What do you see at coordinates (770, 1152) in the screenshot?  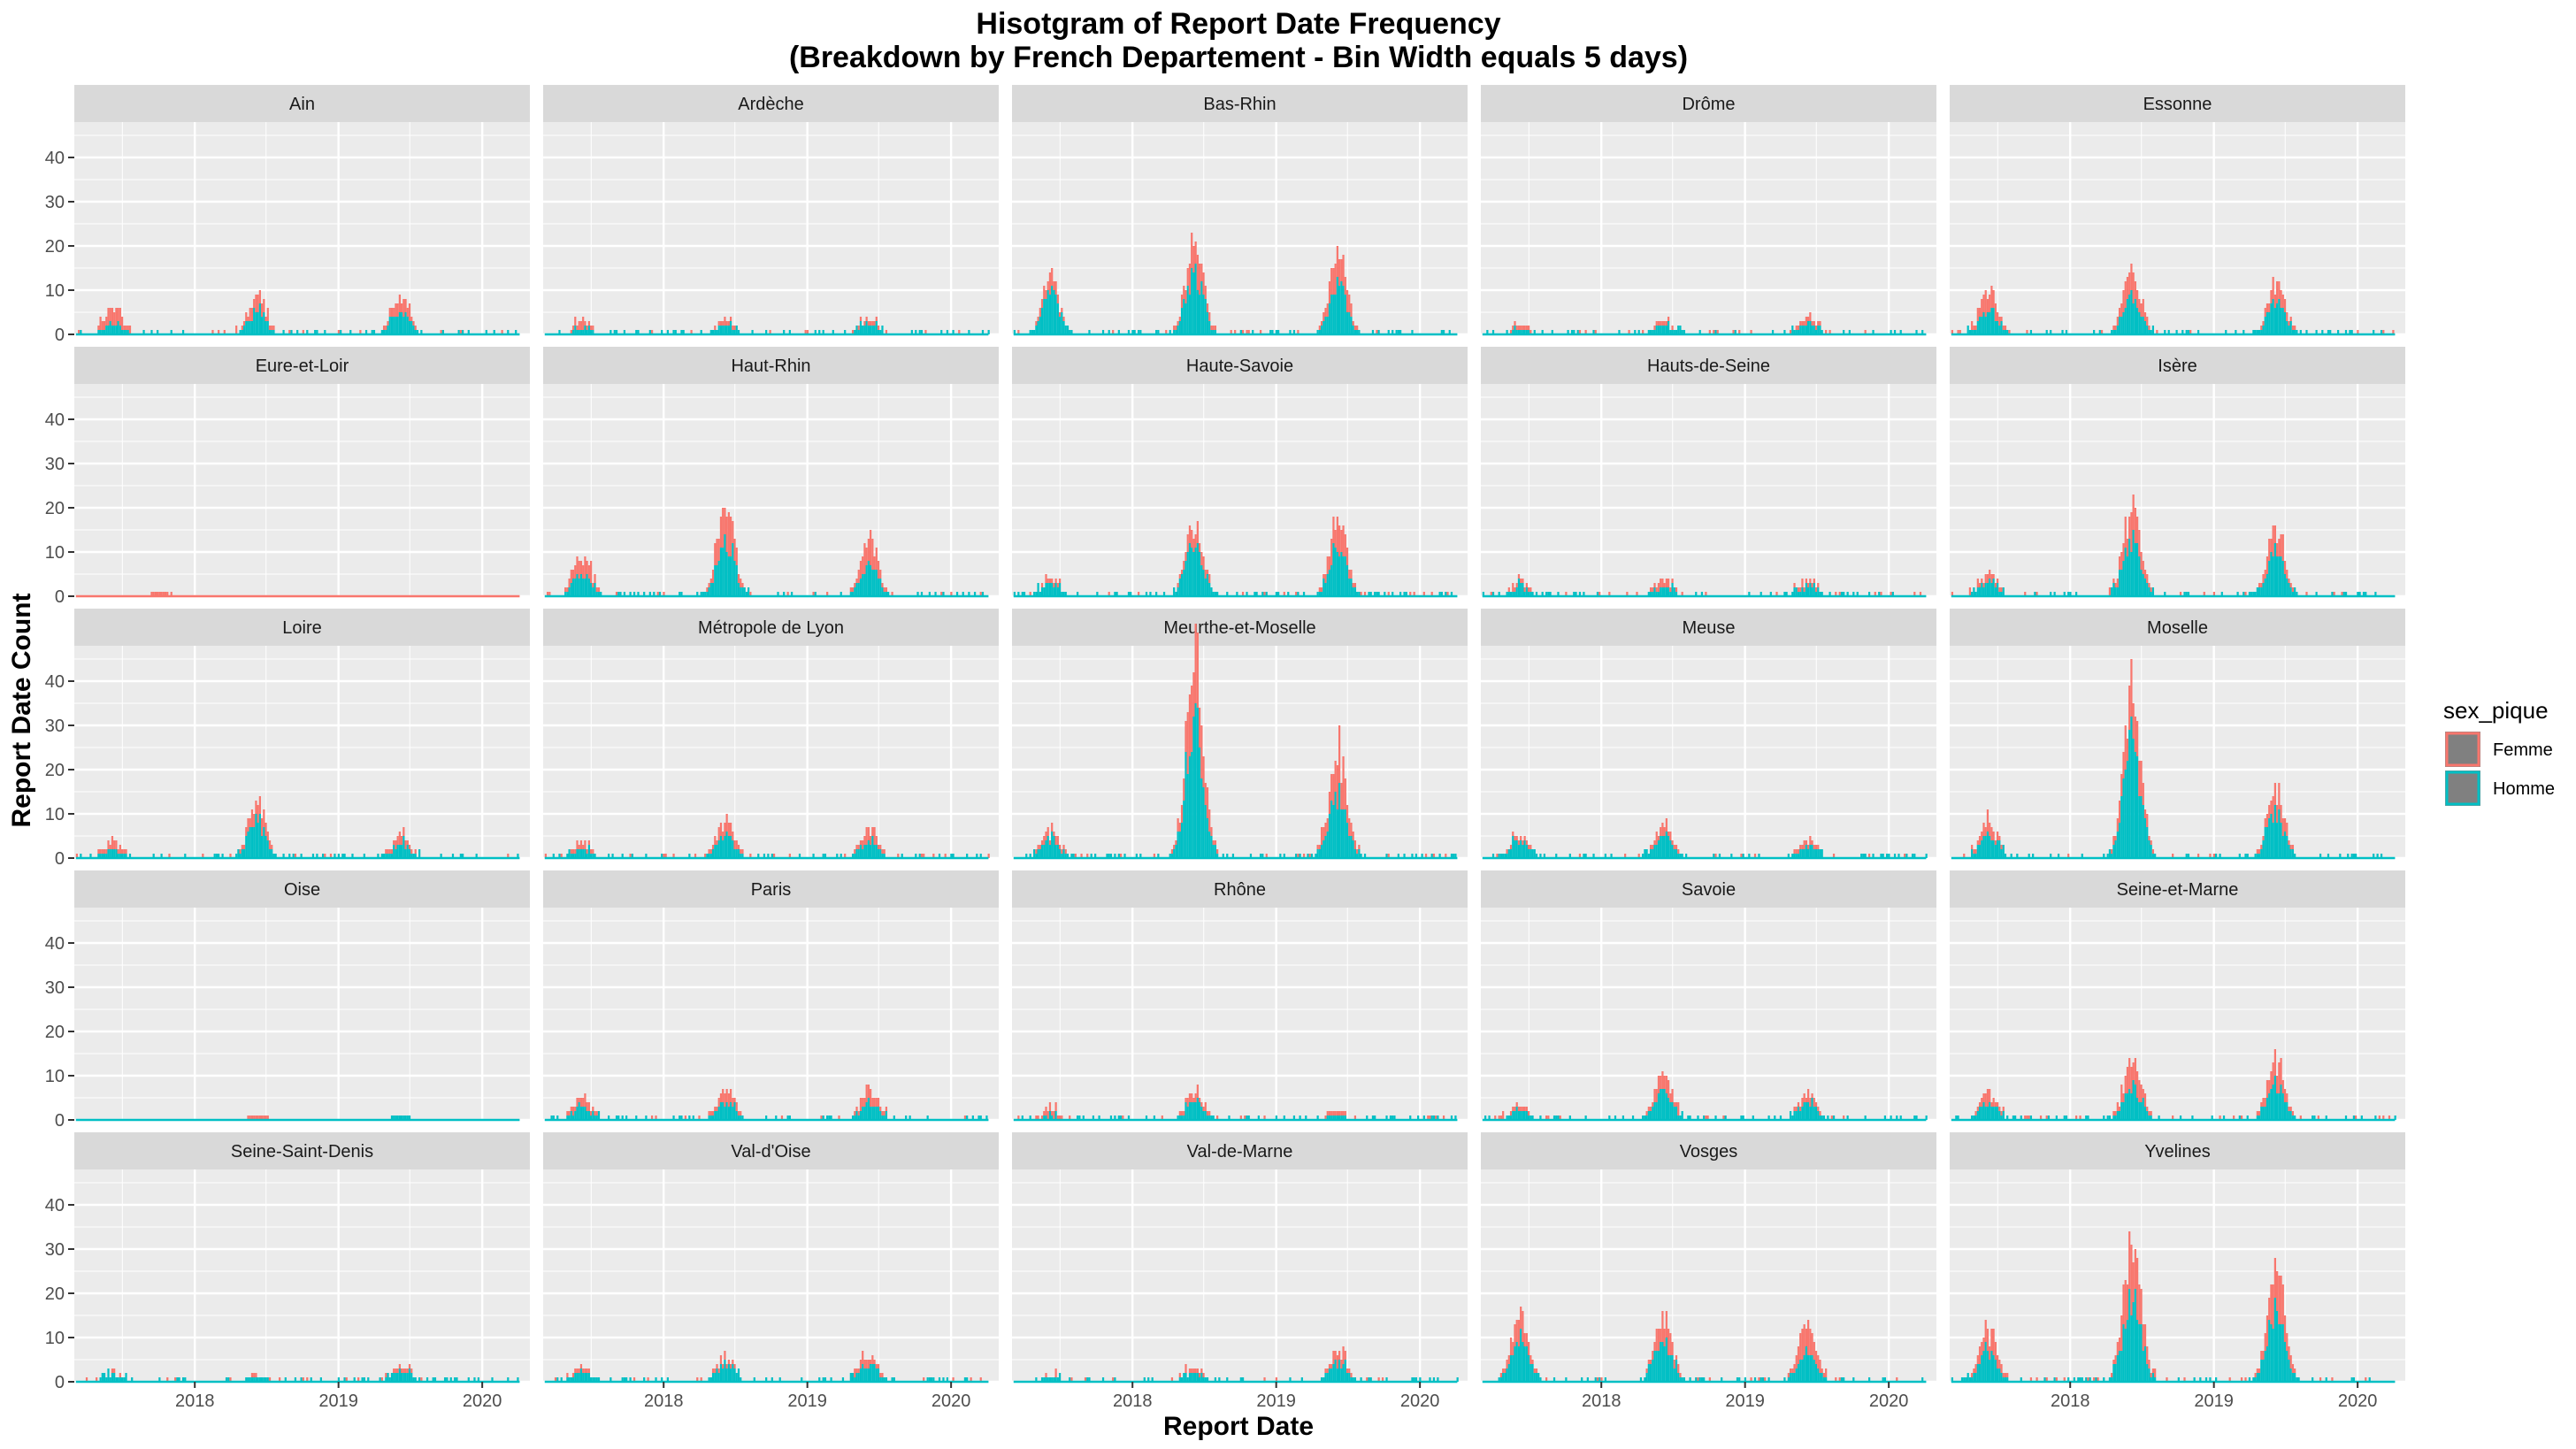 I see `facet-strip-label: Val-d'Oise` at bounding box center [770, 1152].